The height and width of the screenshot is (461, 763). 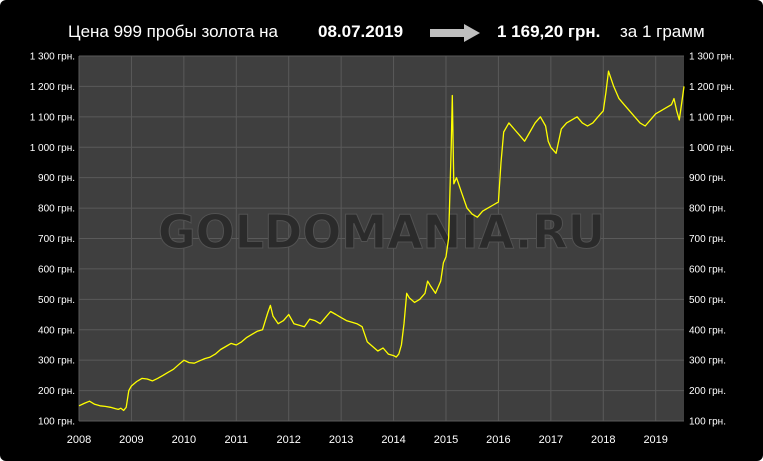 What do you see at coordinates (711, 87) in the screenshot?
I see `y-tick-right-11: 1 200 грн.` at bounding box center [711, 87].